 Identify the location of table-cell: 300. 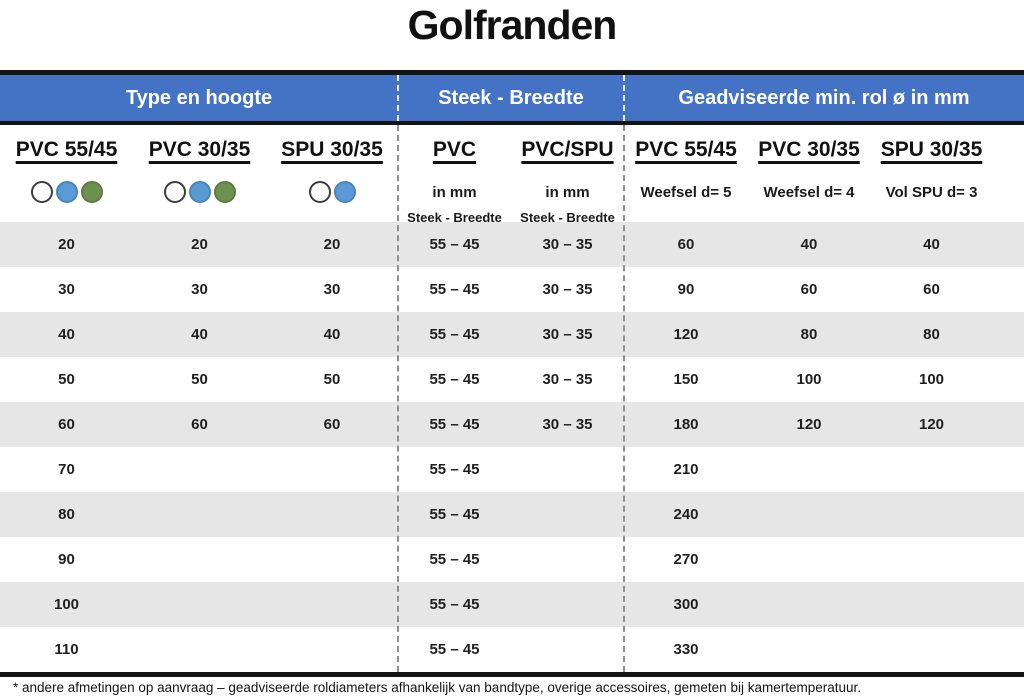
(686, 604).